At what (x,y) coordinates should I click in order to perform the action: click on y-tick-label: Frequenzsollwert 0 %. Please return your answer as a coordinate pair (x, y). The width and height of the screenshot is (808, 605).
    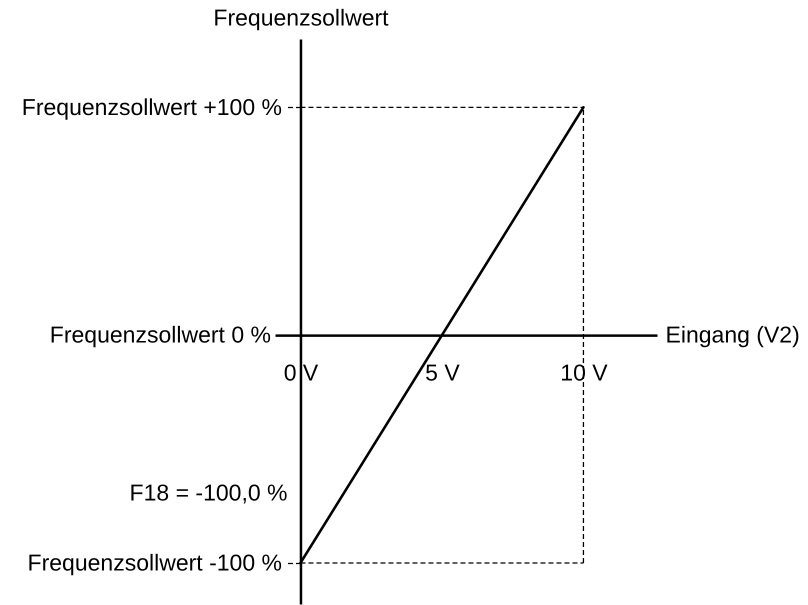
    Looking at the image, I should click on (160, 335).